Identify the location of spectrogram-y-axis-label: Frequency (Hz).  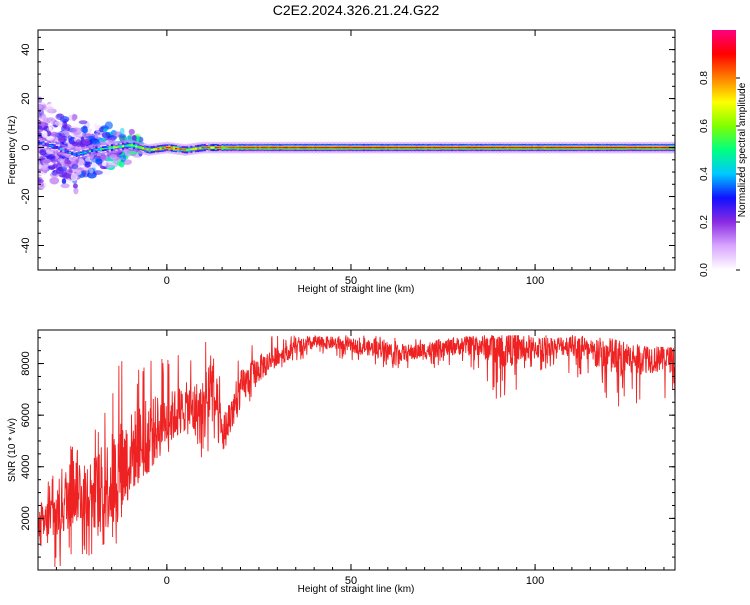
(12, 150).